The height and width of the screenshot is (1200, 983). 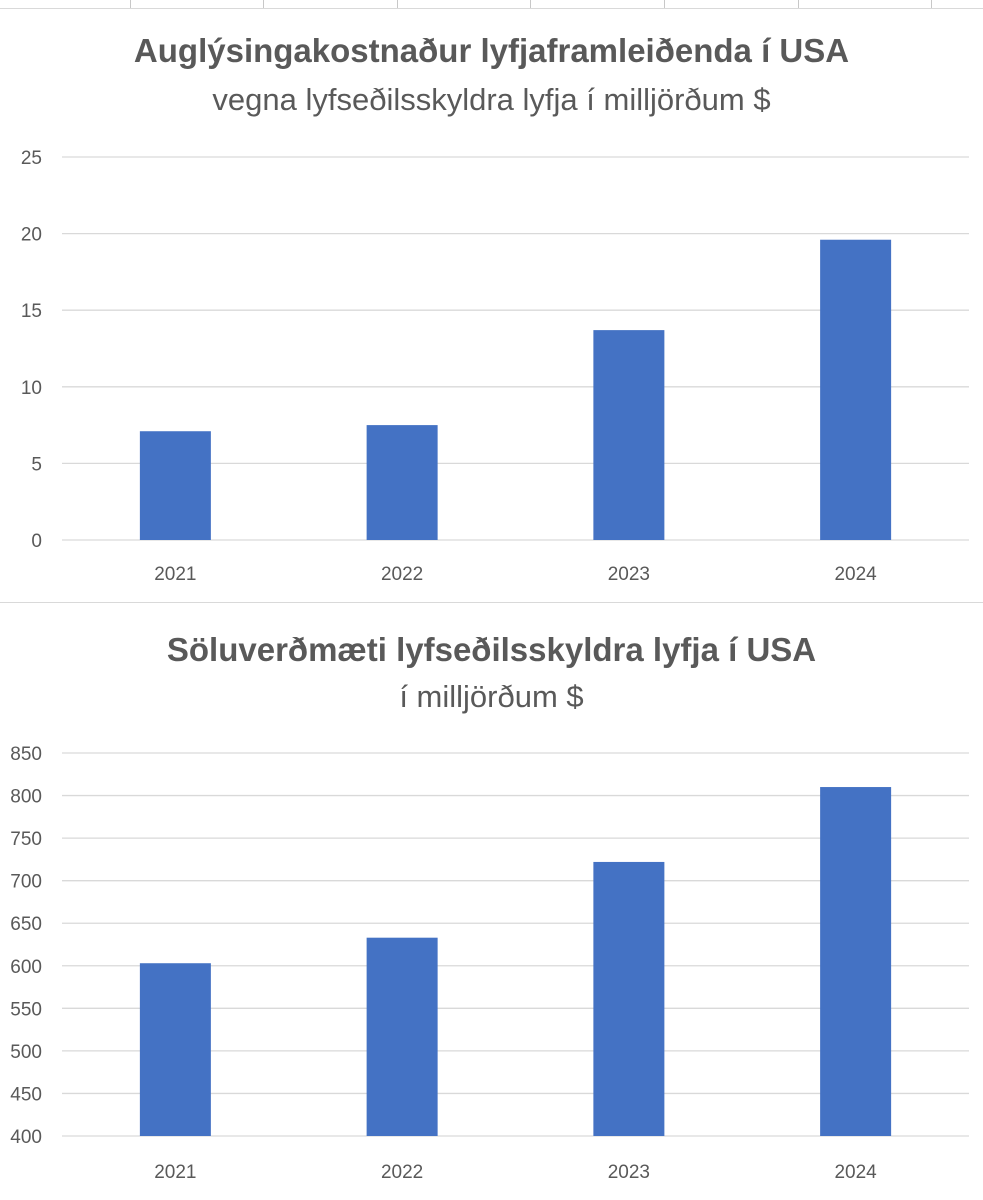 What do you see at coordinates (491, 602) in the screenshot?
I see `chart-divider` at bounding box center [491, 602].